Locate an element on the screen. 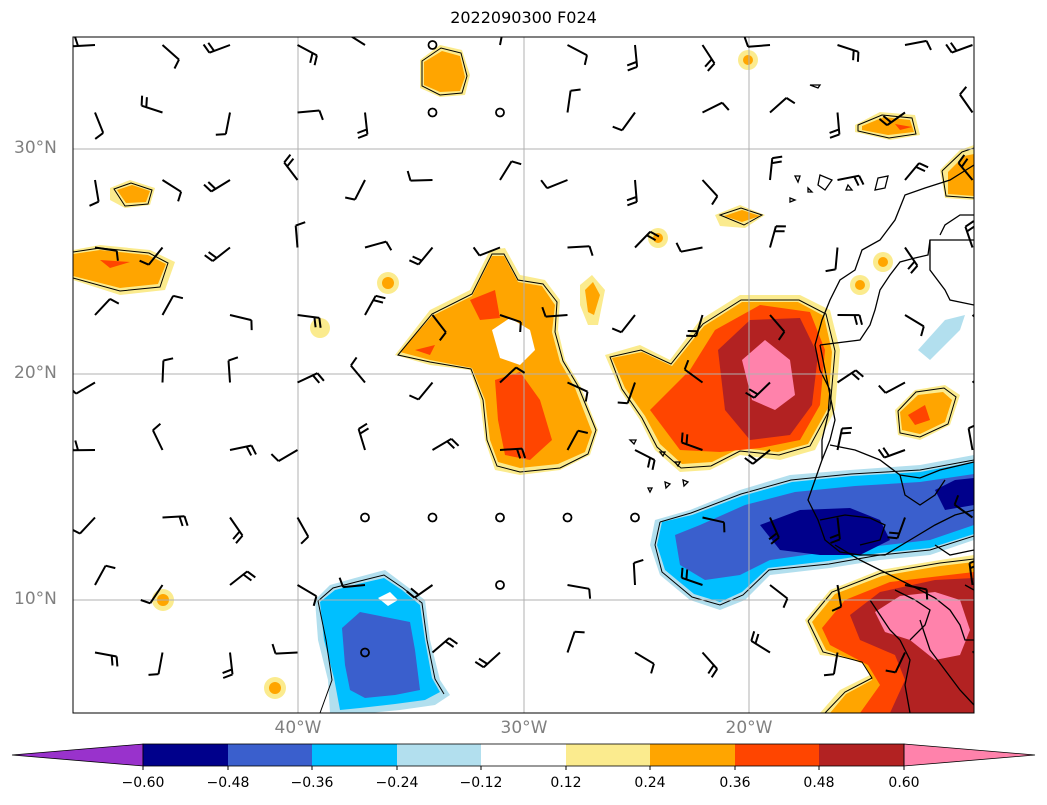 This screenshot has width=1047, height=805. colorbar-label: 0.60 is located at coordinates (904, 783).